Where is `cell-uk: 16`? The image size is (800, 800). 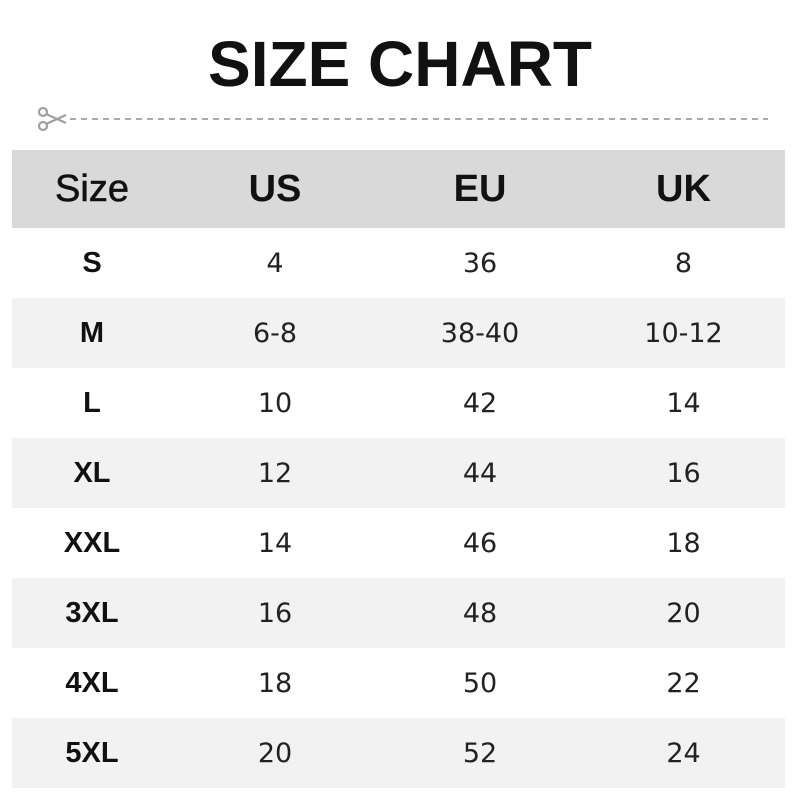
cell-uk: 16 is located at coordinates (683, 473).